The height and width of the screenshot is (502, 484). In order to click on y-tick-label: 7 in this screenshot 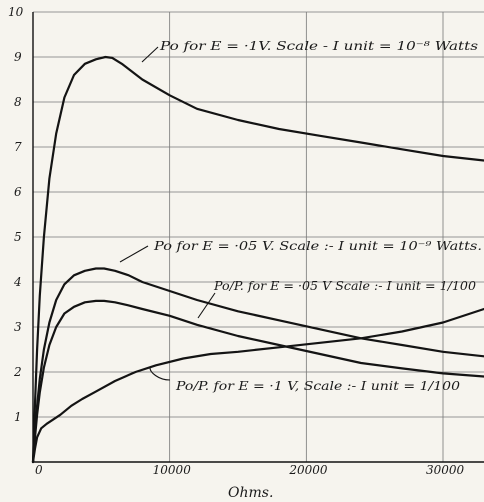, I will do `click(18, 147)`.